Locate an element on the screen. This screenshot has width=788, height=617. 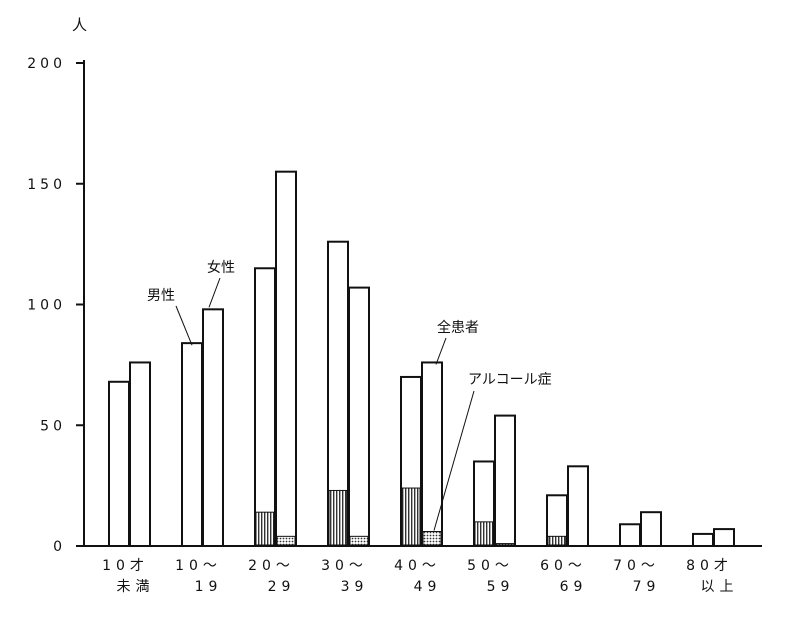
x-category-label: 79 is located at coordinates (647, 587).